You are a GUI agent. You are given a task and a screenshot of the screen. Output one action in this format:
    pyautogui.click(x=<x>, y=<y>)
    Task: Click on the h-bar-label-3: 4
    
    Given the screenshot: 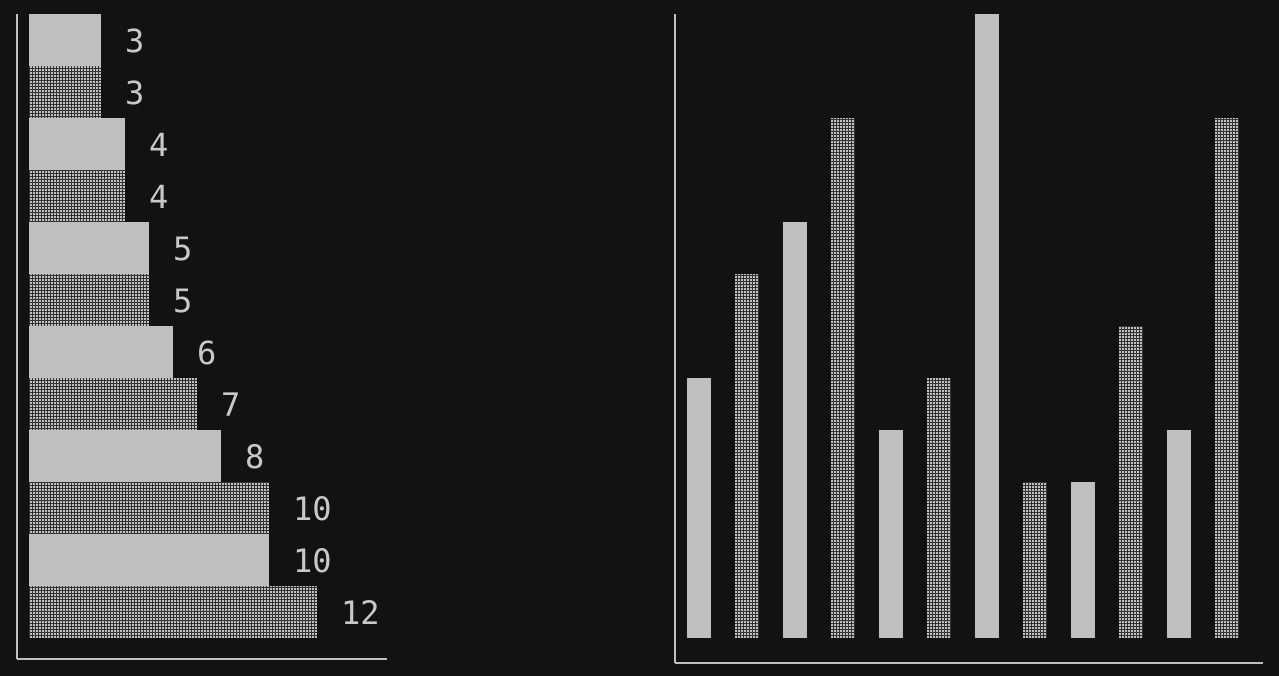 What is the action you would take?
    pyautogui.click(x=158, y=145)
    